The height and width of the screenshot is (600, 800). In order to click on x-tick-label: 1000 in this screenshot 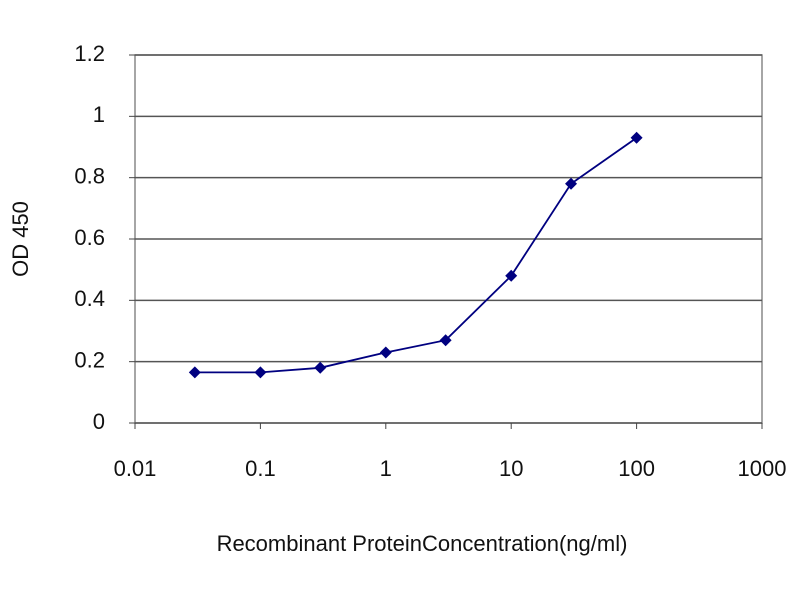, I will do `click(762, 468)`.